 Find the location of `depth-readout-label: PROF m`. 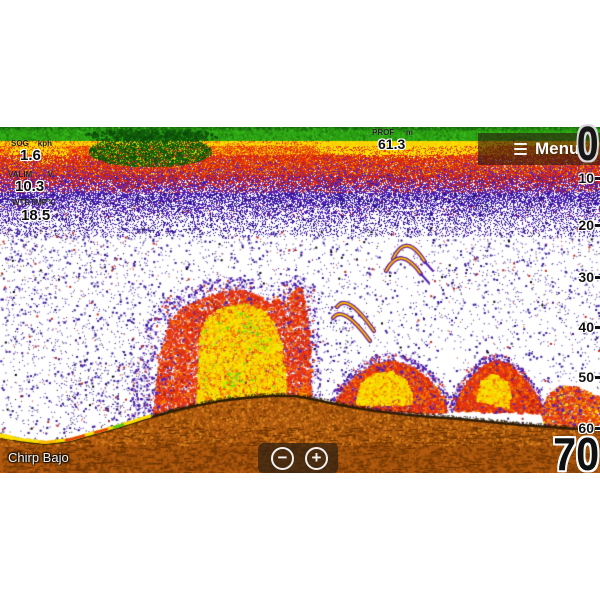

depth-readout-label: PROF m is located at coordinates (392, 133).